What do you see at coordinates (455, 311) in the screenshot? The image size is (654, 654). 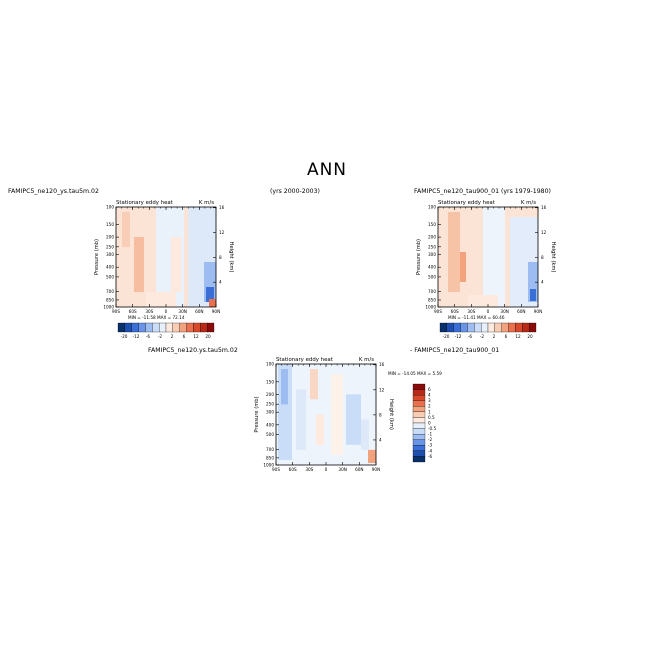 I see `panel-obs-xtick-label: 60S` at bounding box center [455, 311].